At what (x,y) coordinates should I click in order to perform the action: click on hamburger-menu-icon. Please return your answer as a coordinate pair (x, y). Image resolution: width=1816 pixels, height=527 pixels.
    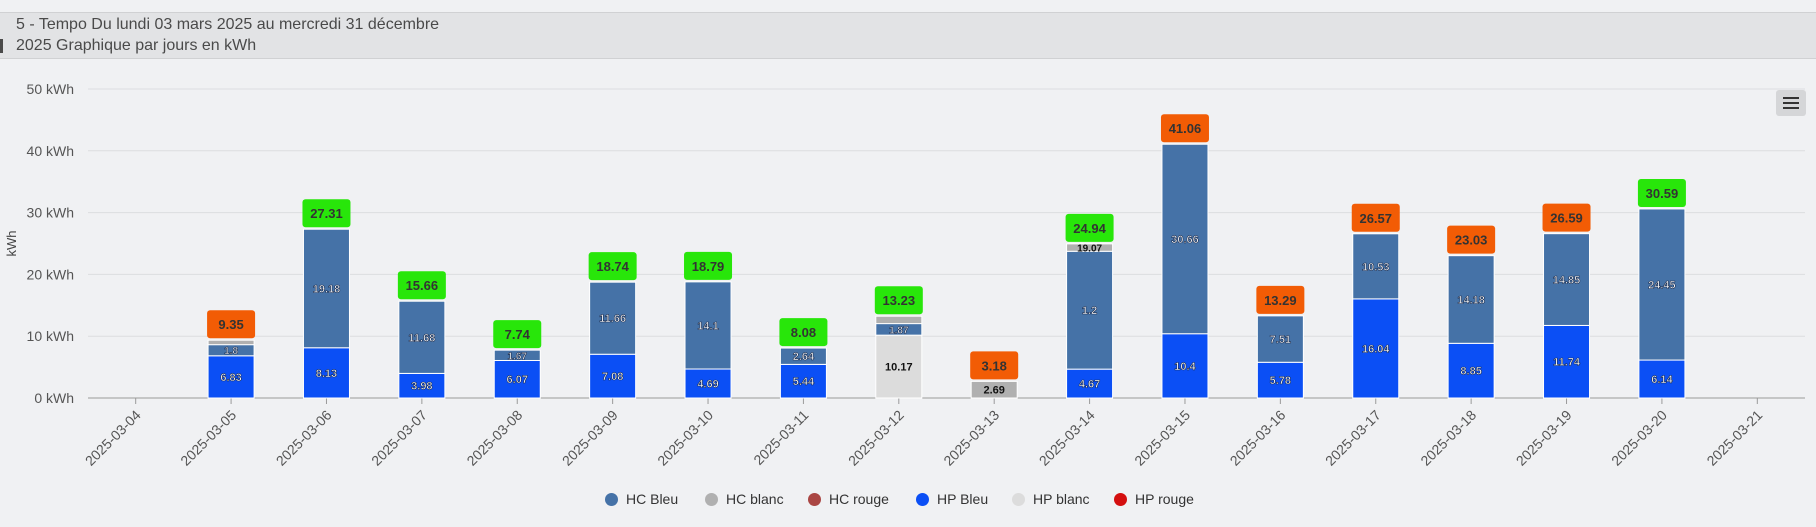
    Looking at the image, I should click on (1791, 103).